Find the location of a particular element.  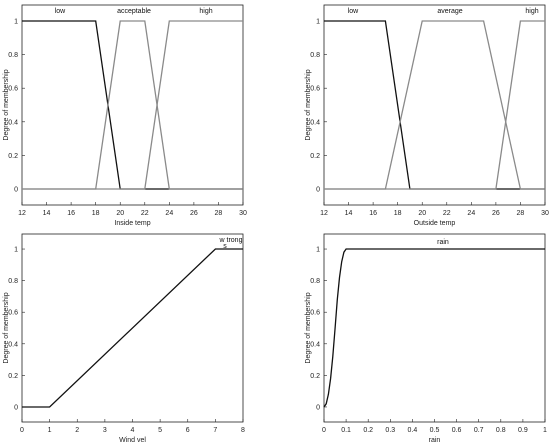

x-tick-label: 0.5 is located at coordinates (435, 430).